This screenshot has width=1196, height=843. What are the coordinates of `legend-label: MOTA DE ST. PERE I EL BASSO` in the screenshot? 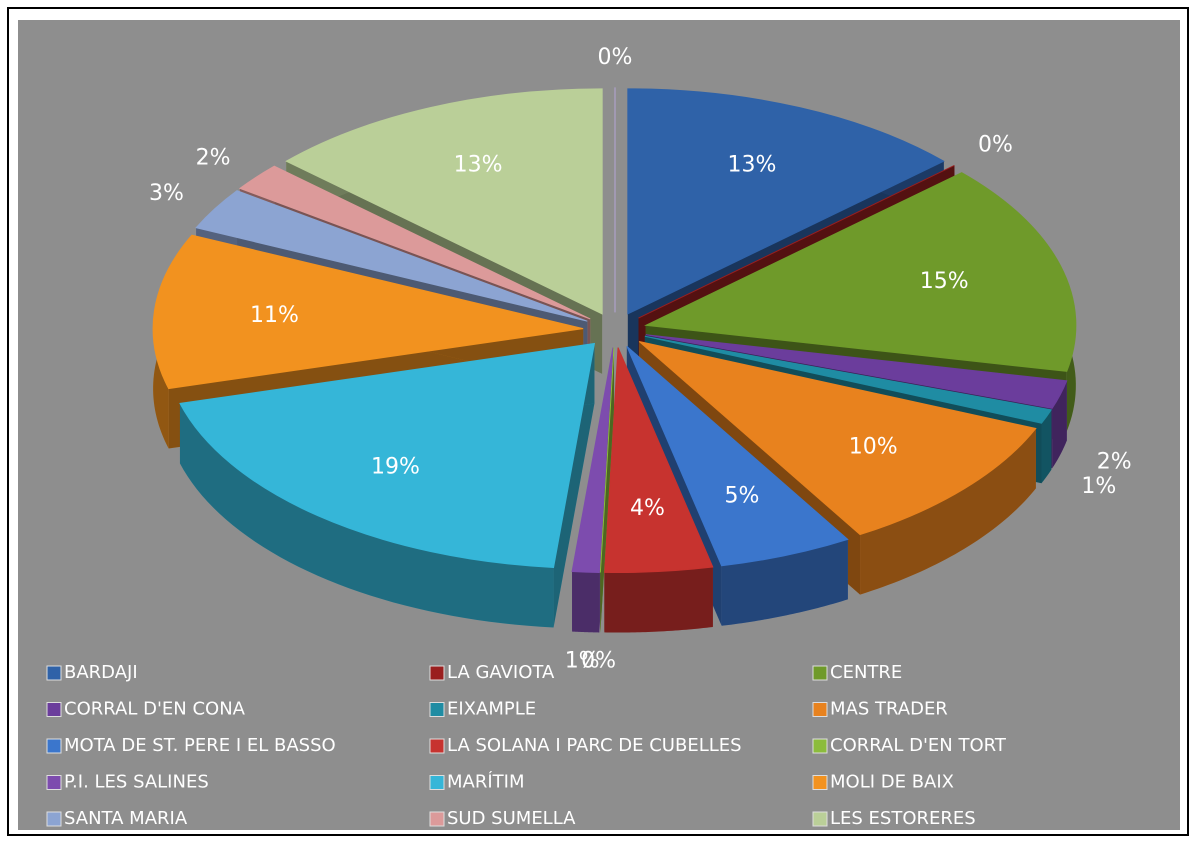 It's located at (200, 745).